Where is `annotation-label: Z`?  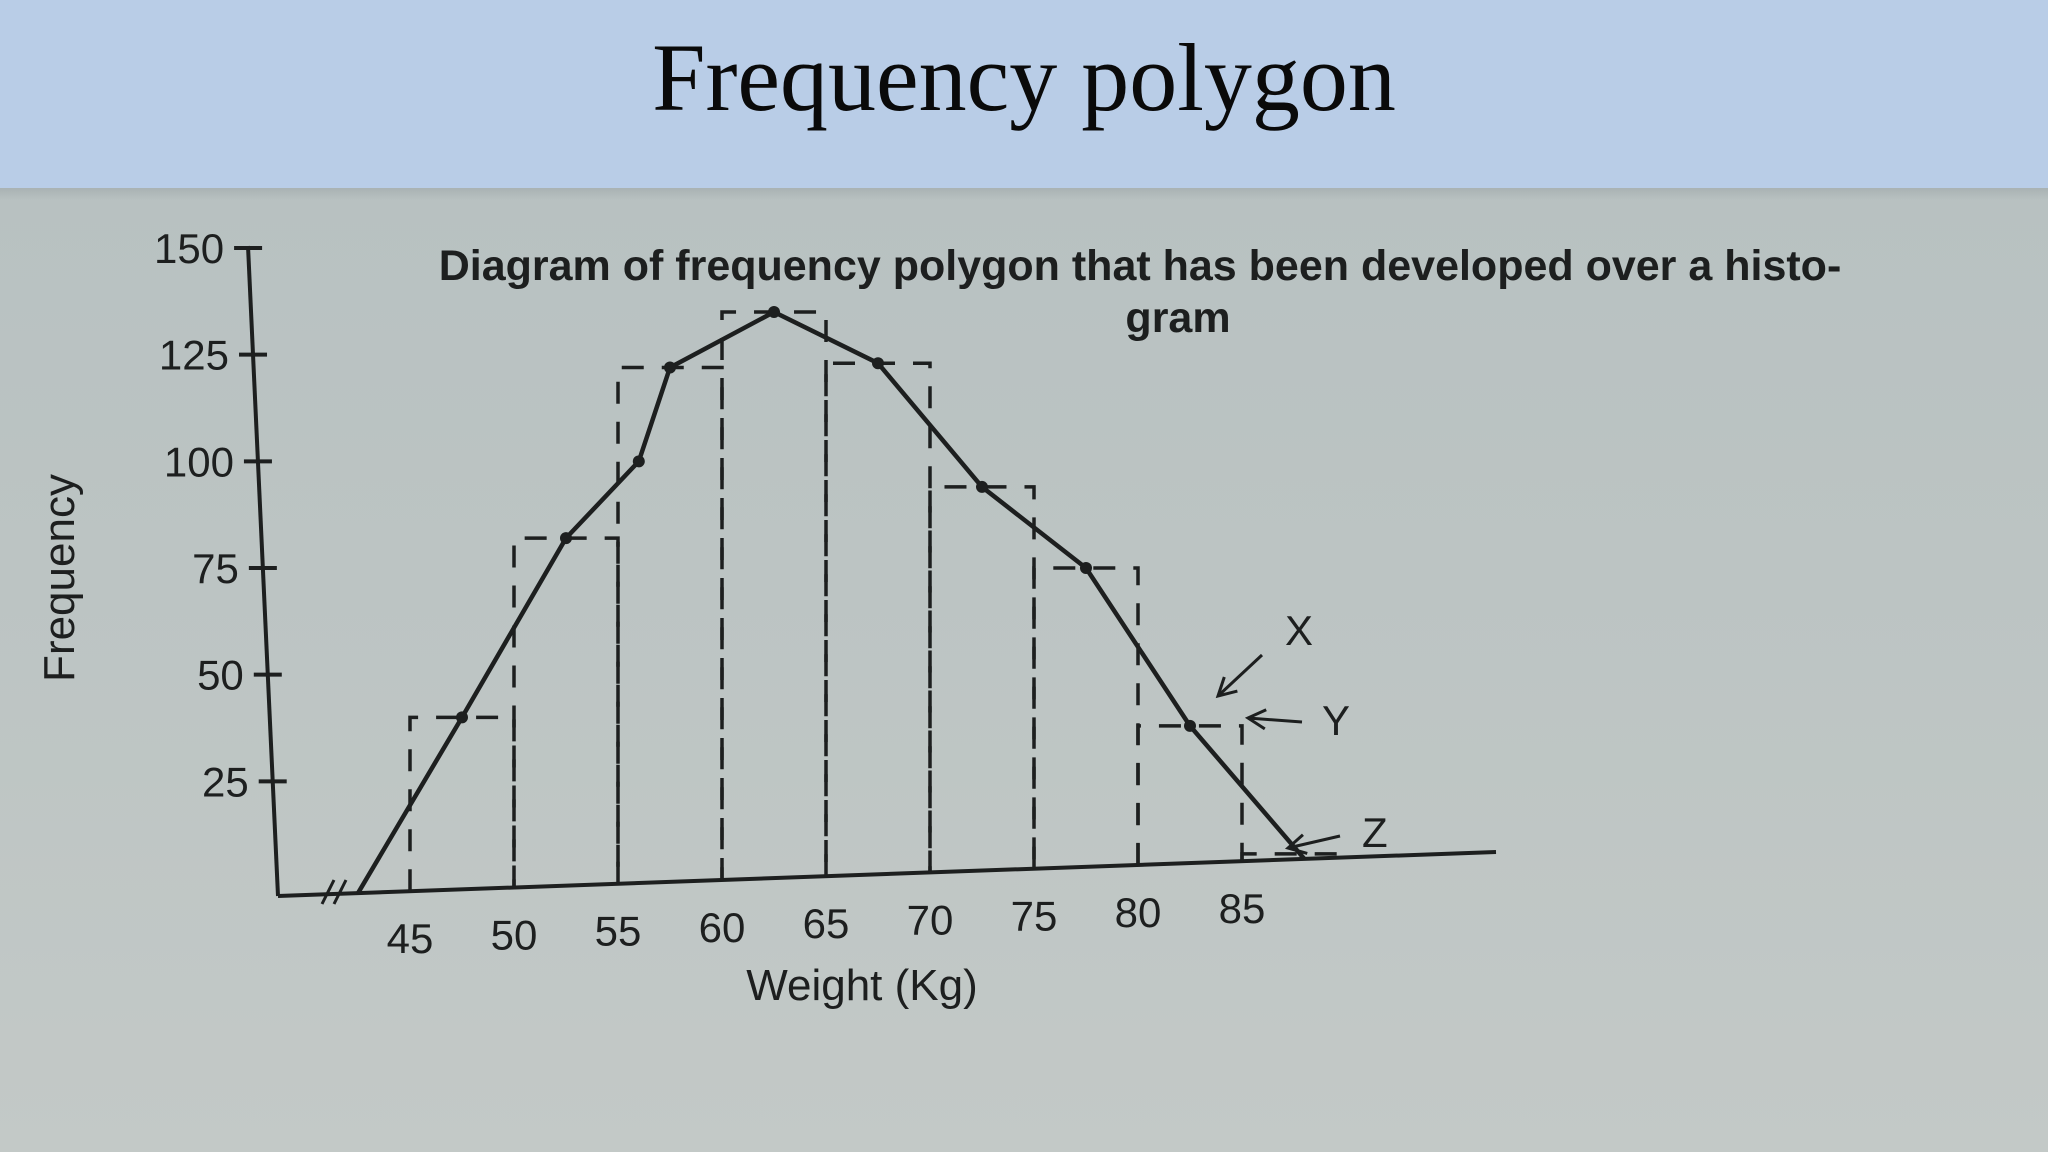 annotation-label: Z is located at coordinates (1375, 832).